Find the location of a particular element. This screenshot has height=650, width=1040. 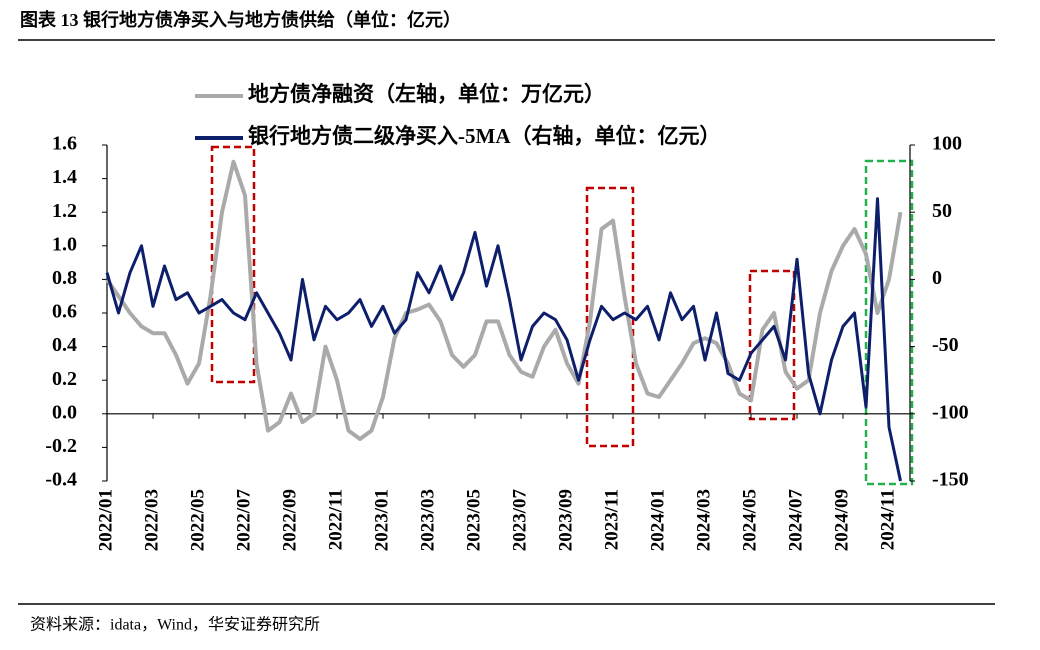

y2-tick-label: -100 is located at coordinates (950, 412).